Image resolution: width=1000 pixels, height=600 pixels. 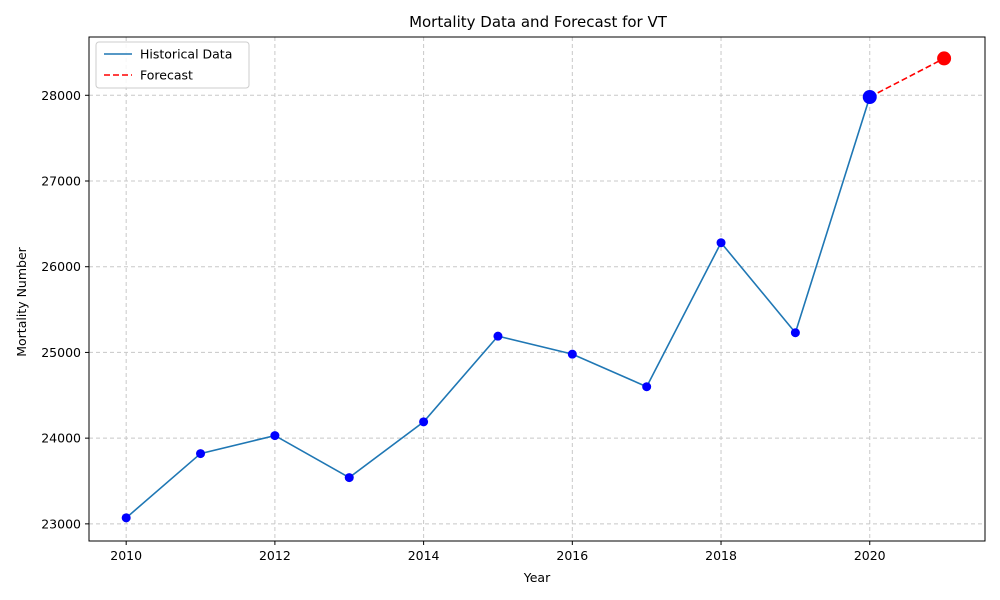 What do you see at coordinates (537, 577) in the screenshot?
I see `x-axis-label: Year` at bounding box center [537, 577].